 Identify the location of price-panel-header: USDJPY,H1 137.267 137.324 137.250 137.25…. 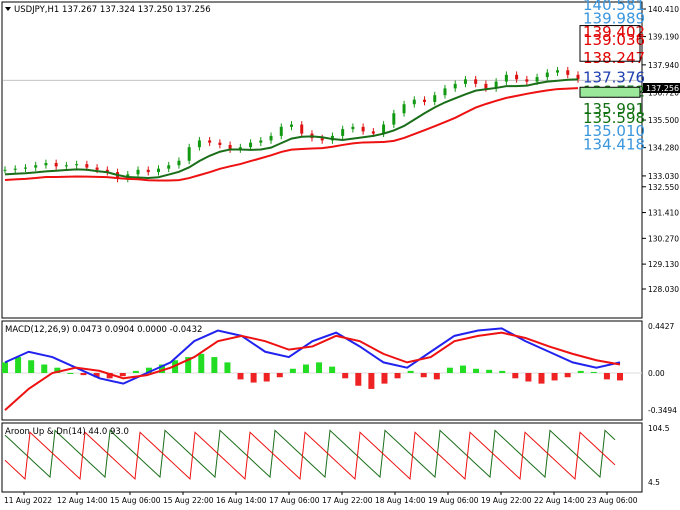
(112, 10).